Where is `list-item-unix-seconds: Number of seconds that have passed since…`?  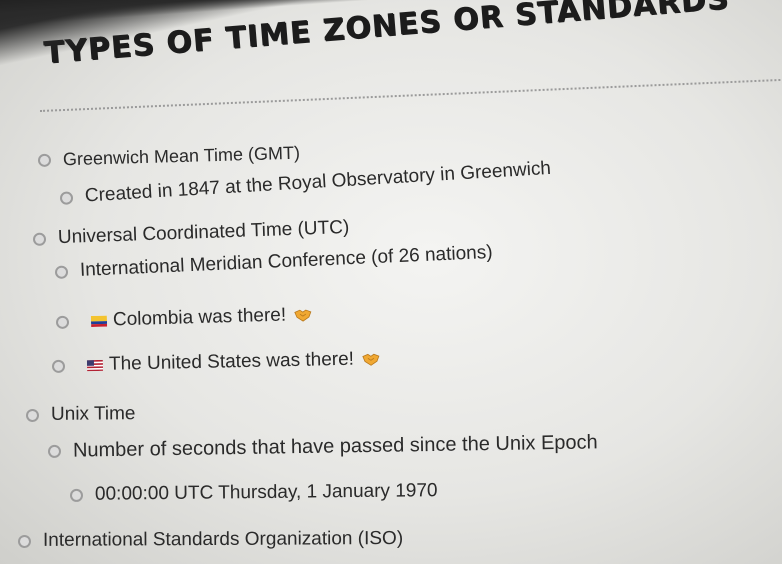
list-item-unix-seconds: Number of seconds that have passed since… is located at coordinates (322, 447).